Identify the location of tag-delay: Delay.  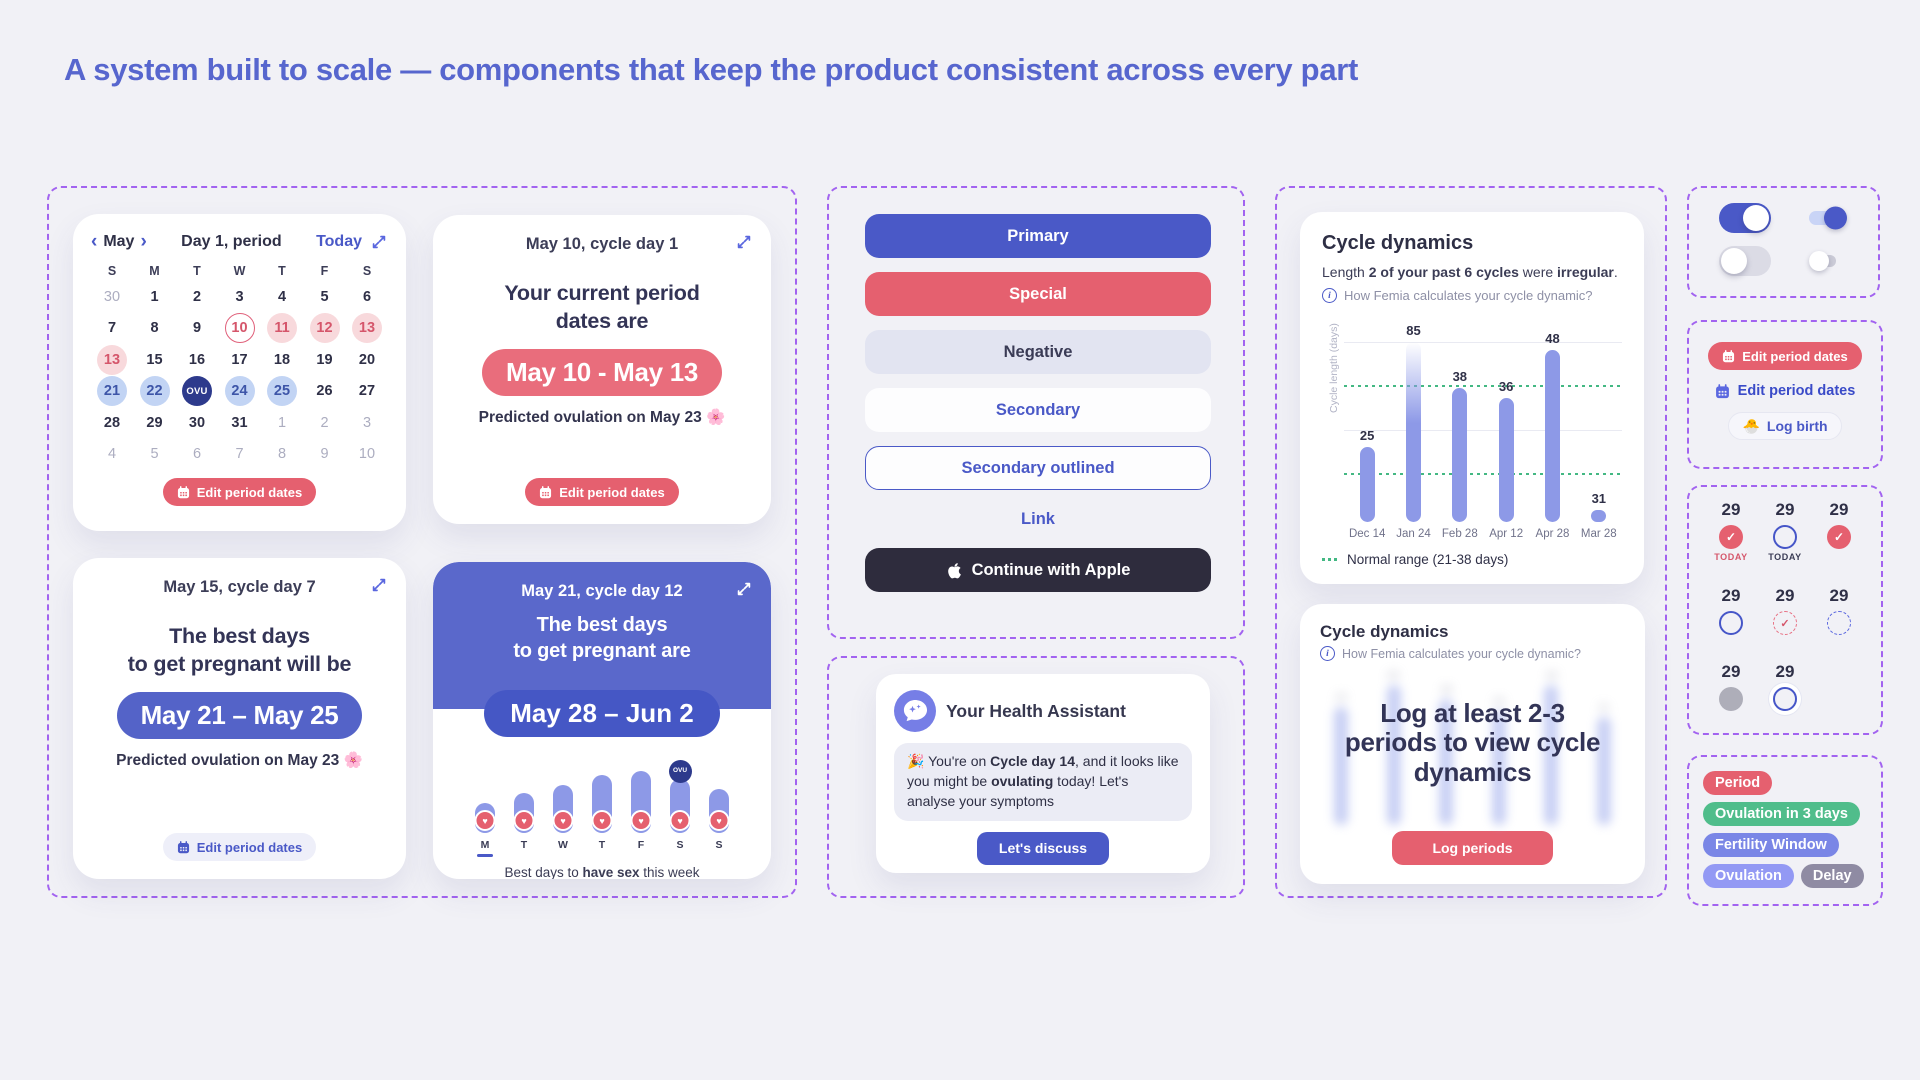
(1832, 876).